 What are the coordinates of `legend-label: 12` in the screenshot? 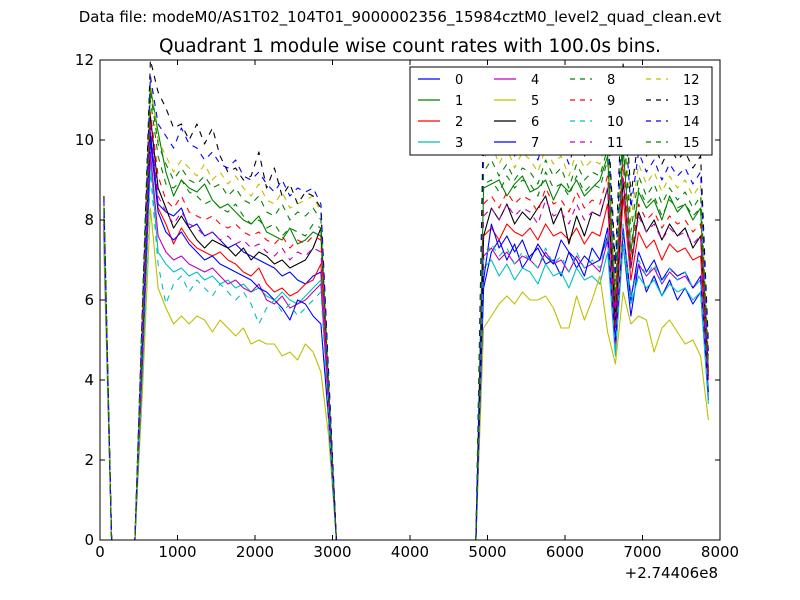 It's located at (691, 80).